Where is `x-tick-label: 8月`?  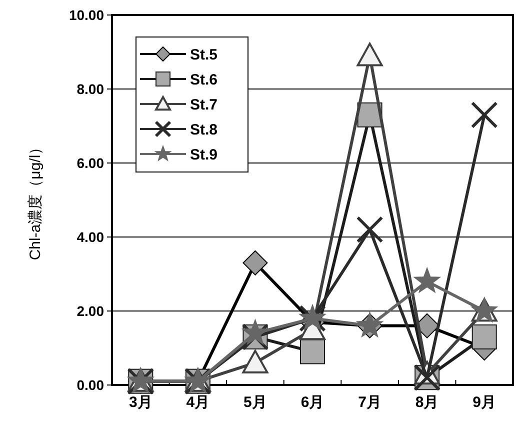
x-tick-label: 8月 is located at coordinates (427, 402).